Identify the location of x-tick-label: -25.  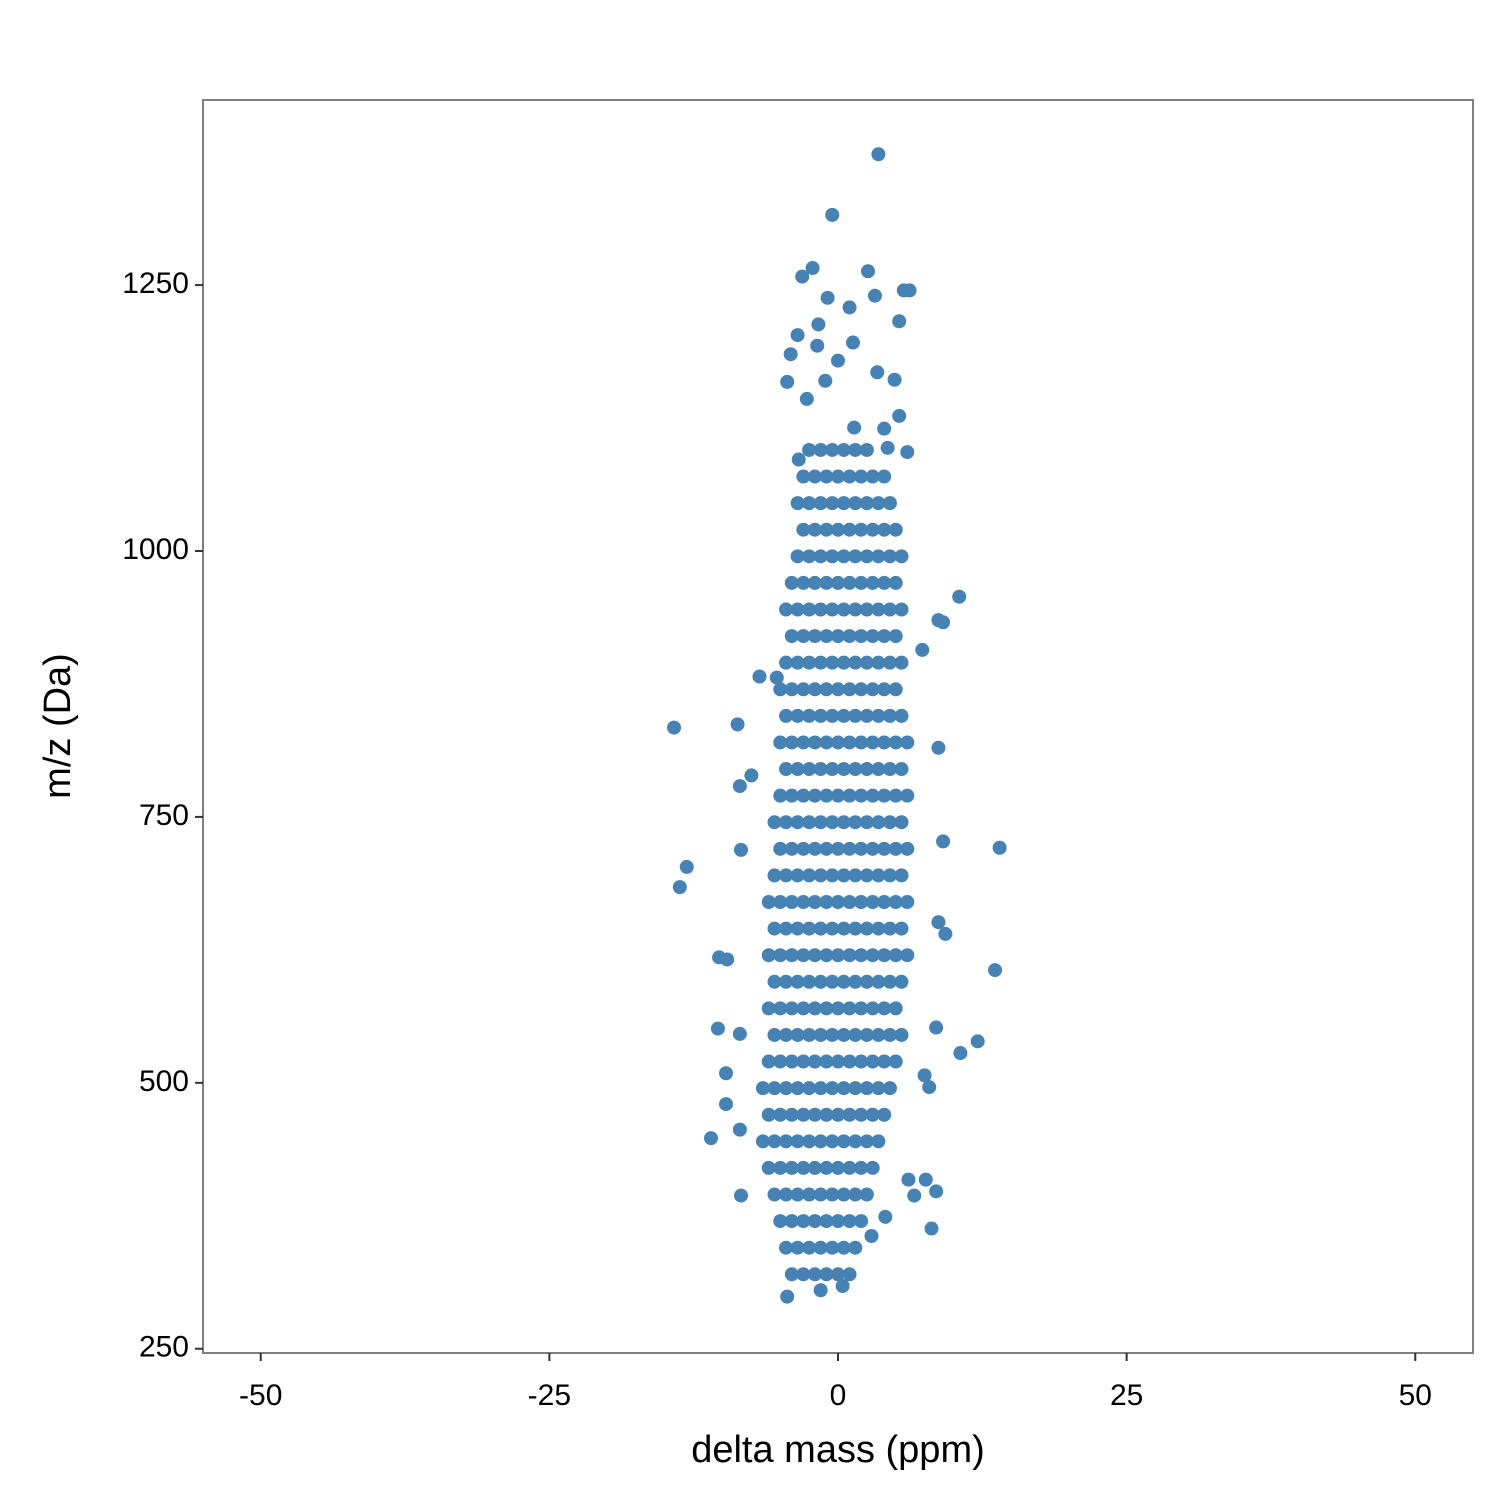
(549, 1395).